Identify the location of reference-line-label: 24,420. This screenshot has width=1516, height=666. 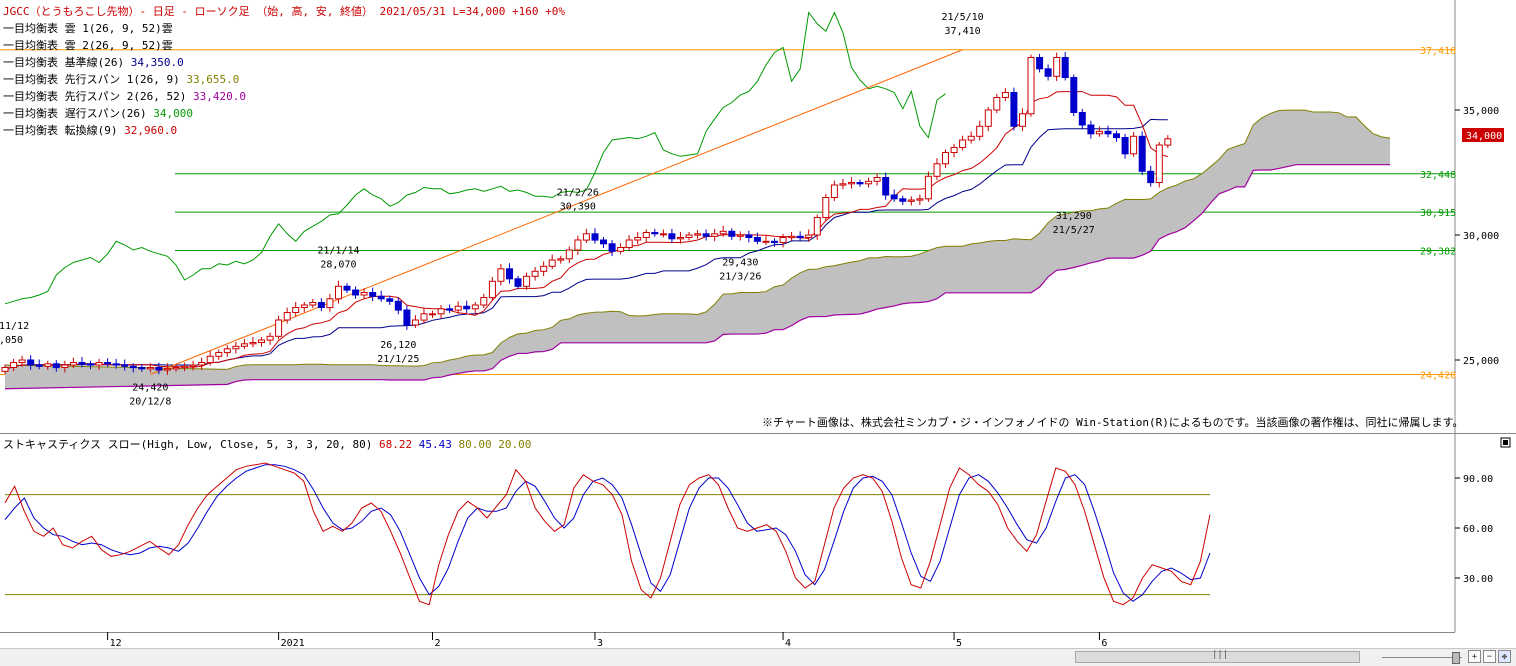
(1438, 376).